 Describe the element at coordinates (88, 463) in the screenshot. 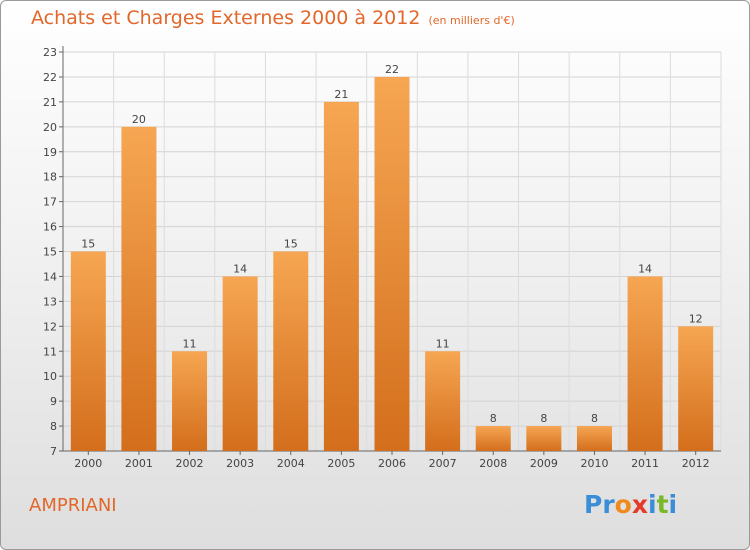

I see `x-tick-label: 2000` at that location.